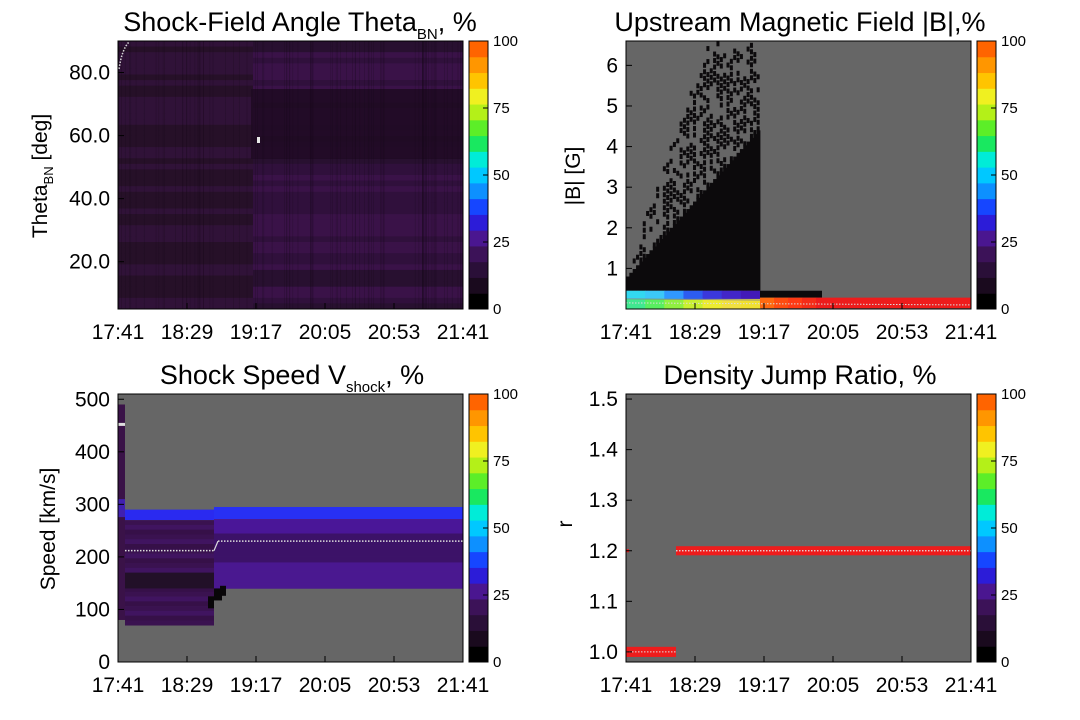 This screenshot has width=1080, height=720. What do you see at coordinates (603, 399) in the screenshot?
I see `y-tick-label: 1.5` at bounding box center [603, 399].